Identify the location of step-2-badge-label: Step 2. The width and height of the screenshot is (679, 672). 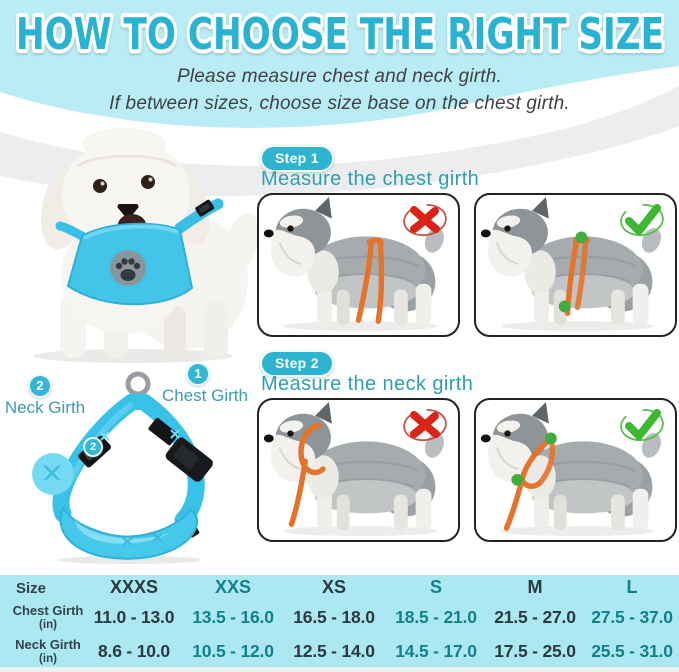
(297, 363).